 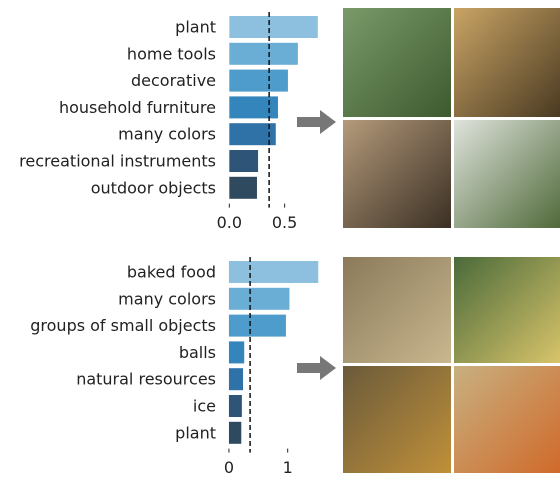 I want to click on x-tick-label: 0.0, so click(x=229, y=222).